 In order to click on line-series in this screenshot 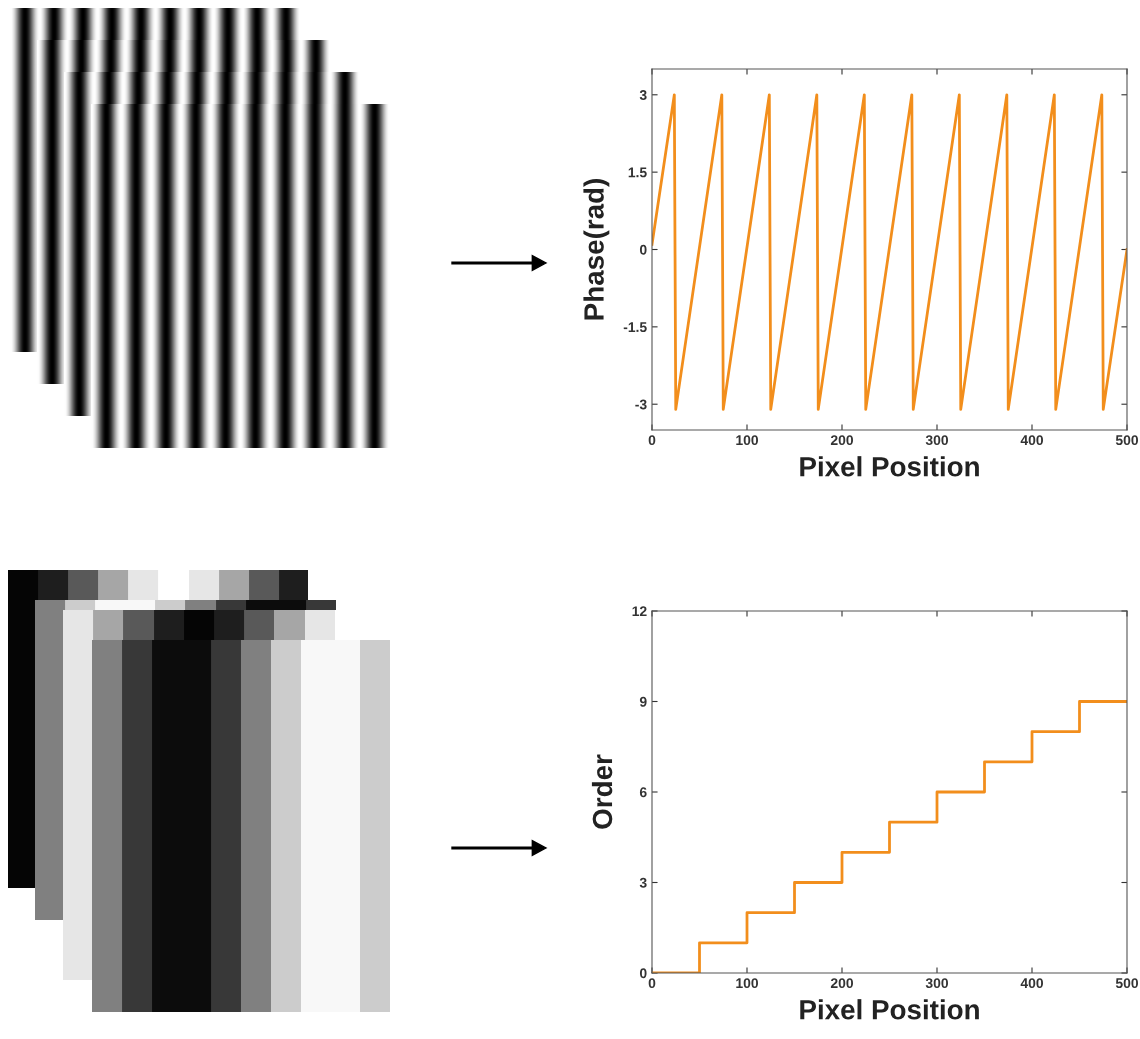, I will do `click(889, 252)`.